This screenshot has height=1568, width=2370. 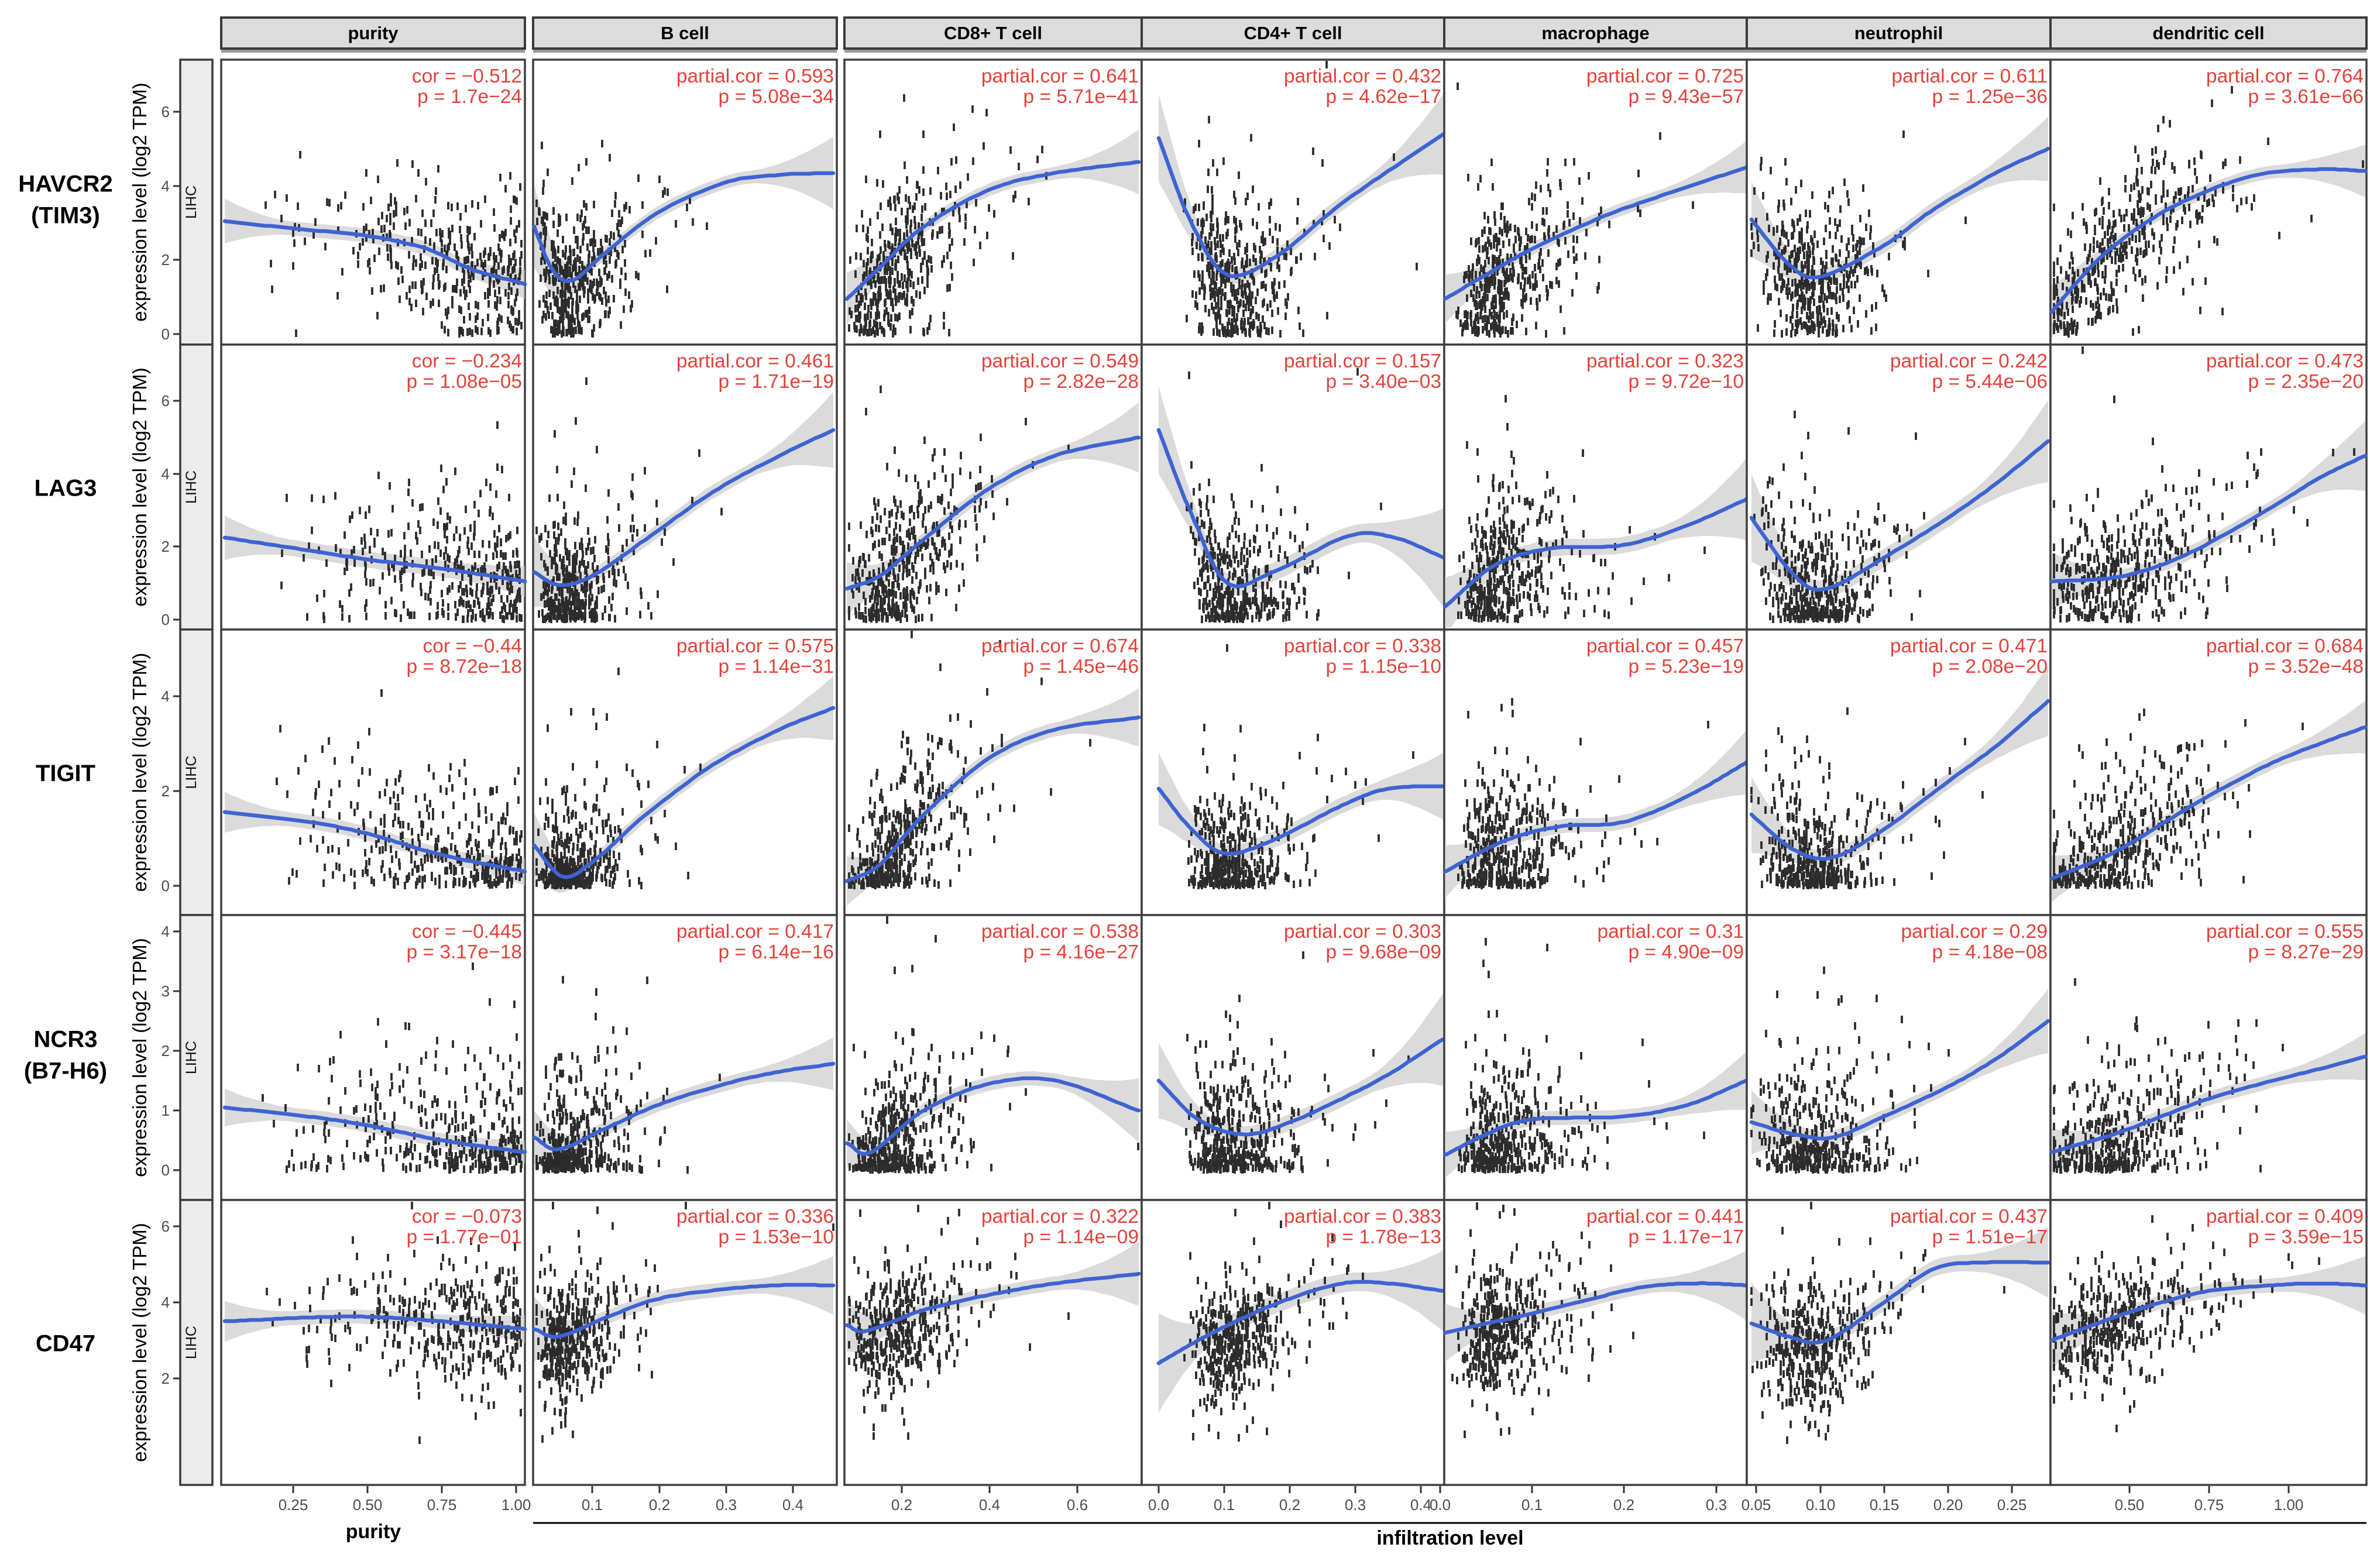 I want to click on svg-text: partial.cor = 0.575, so click(x=755, y=646).